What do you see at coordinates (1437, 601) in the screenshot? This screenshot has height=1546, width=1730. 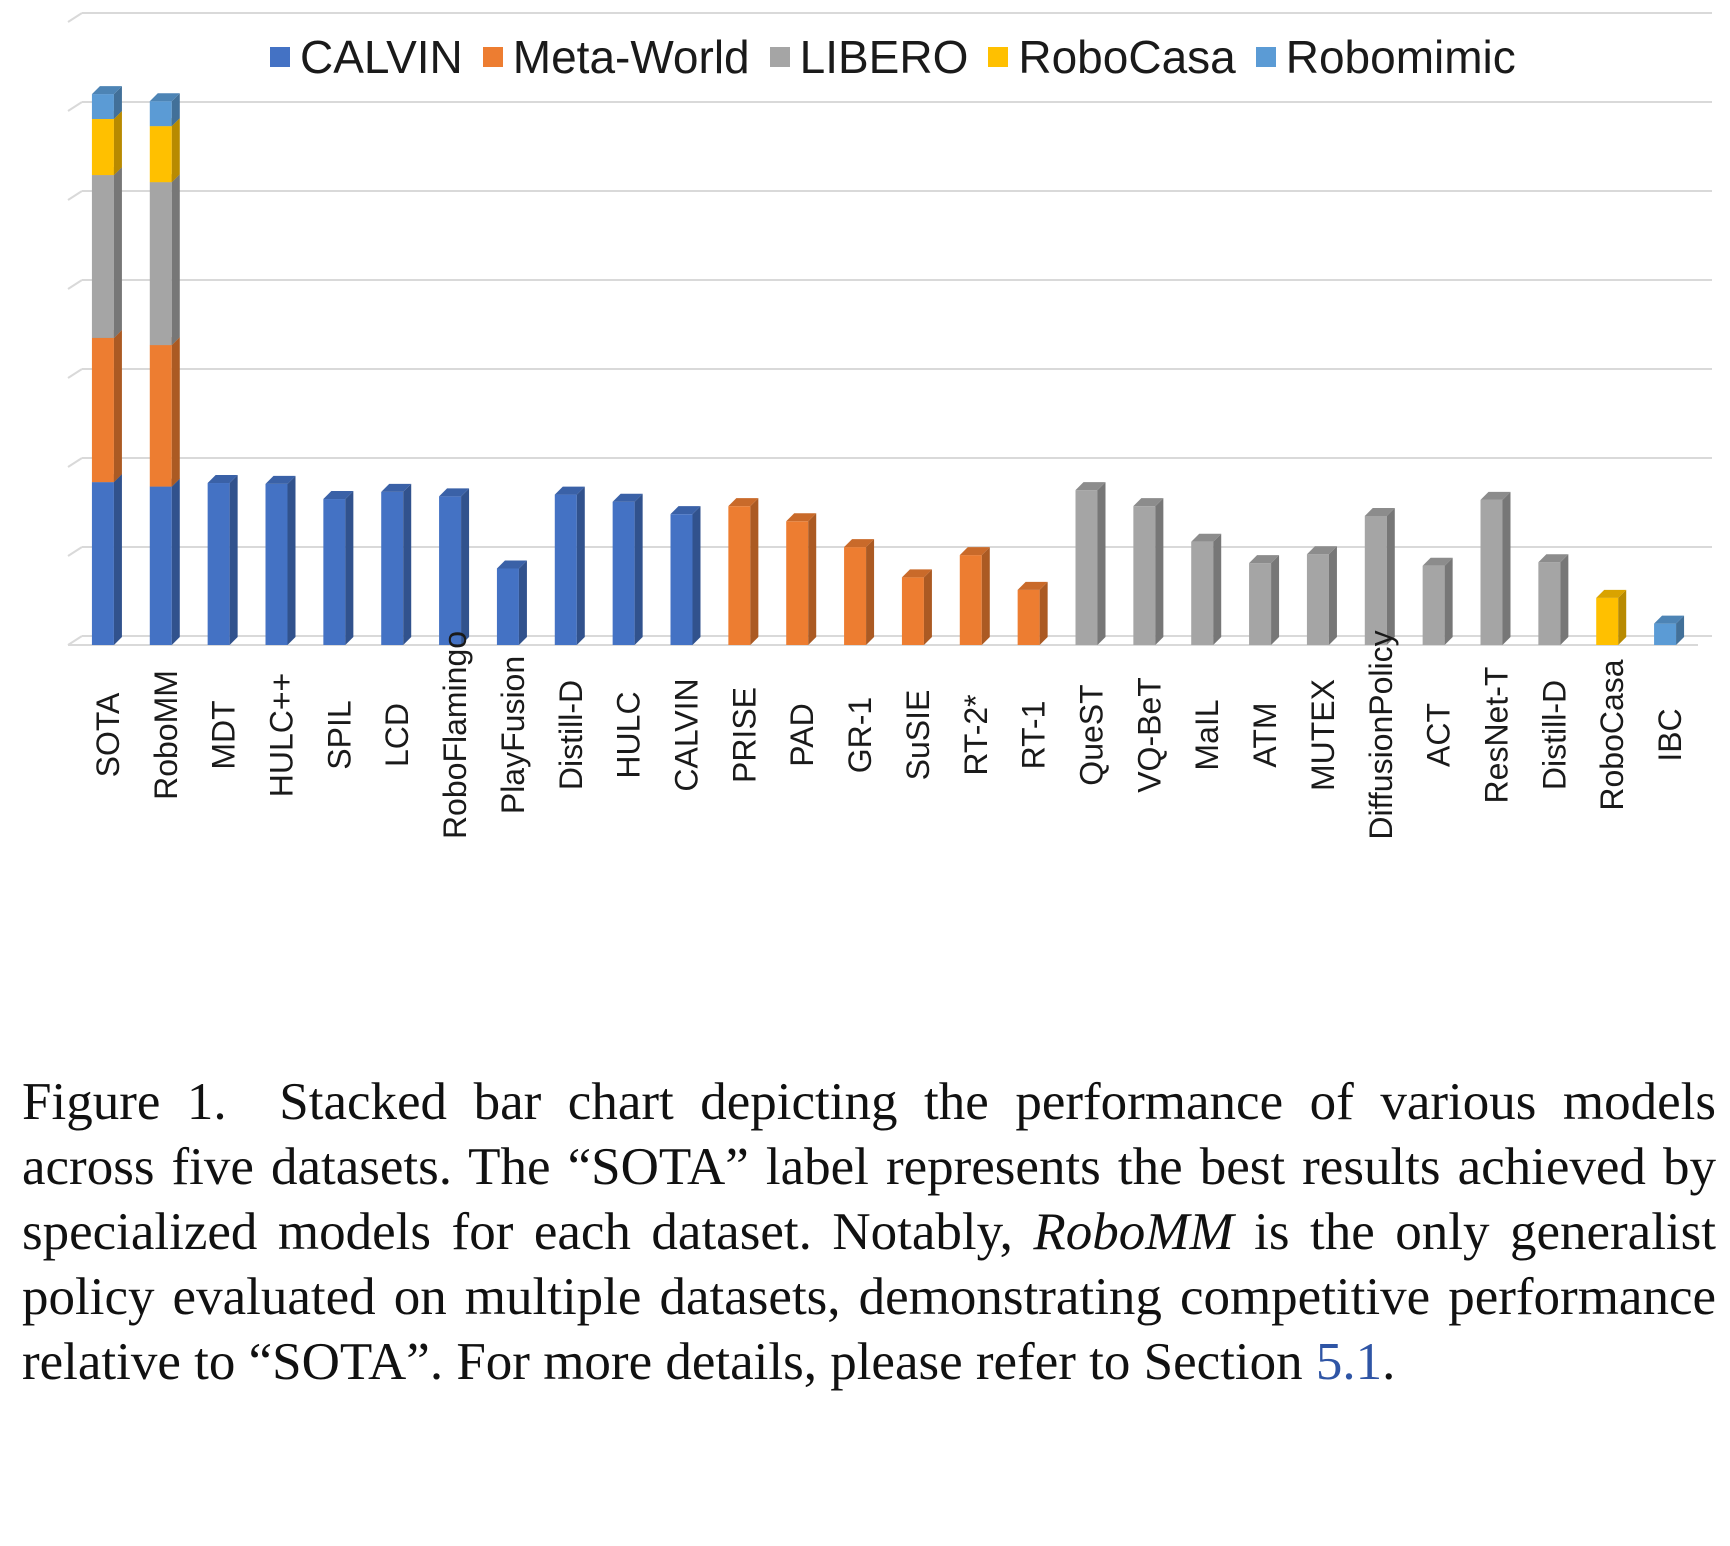 I see `bar-segment-act-libero` at bounding box center [1437, 601].